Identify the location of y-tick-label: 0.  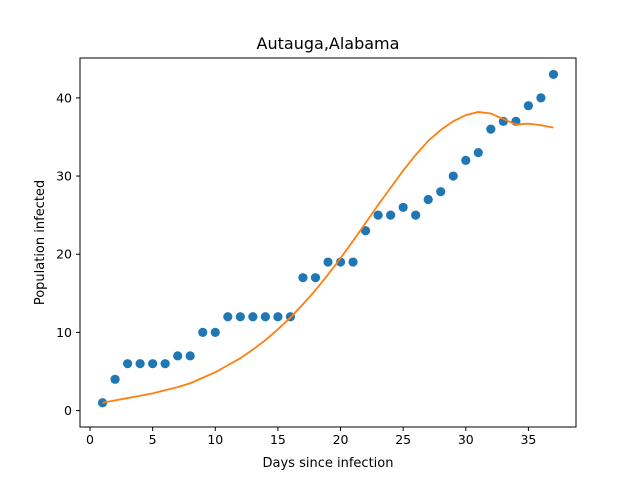
(68, 410).